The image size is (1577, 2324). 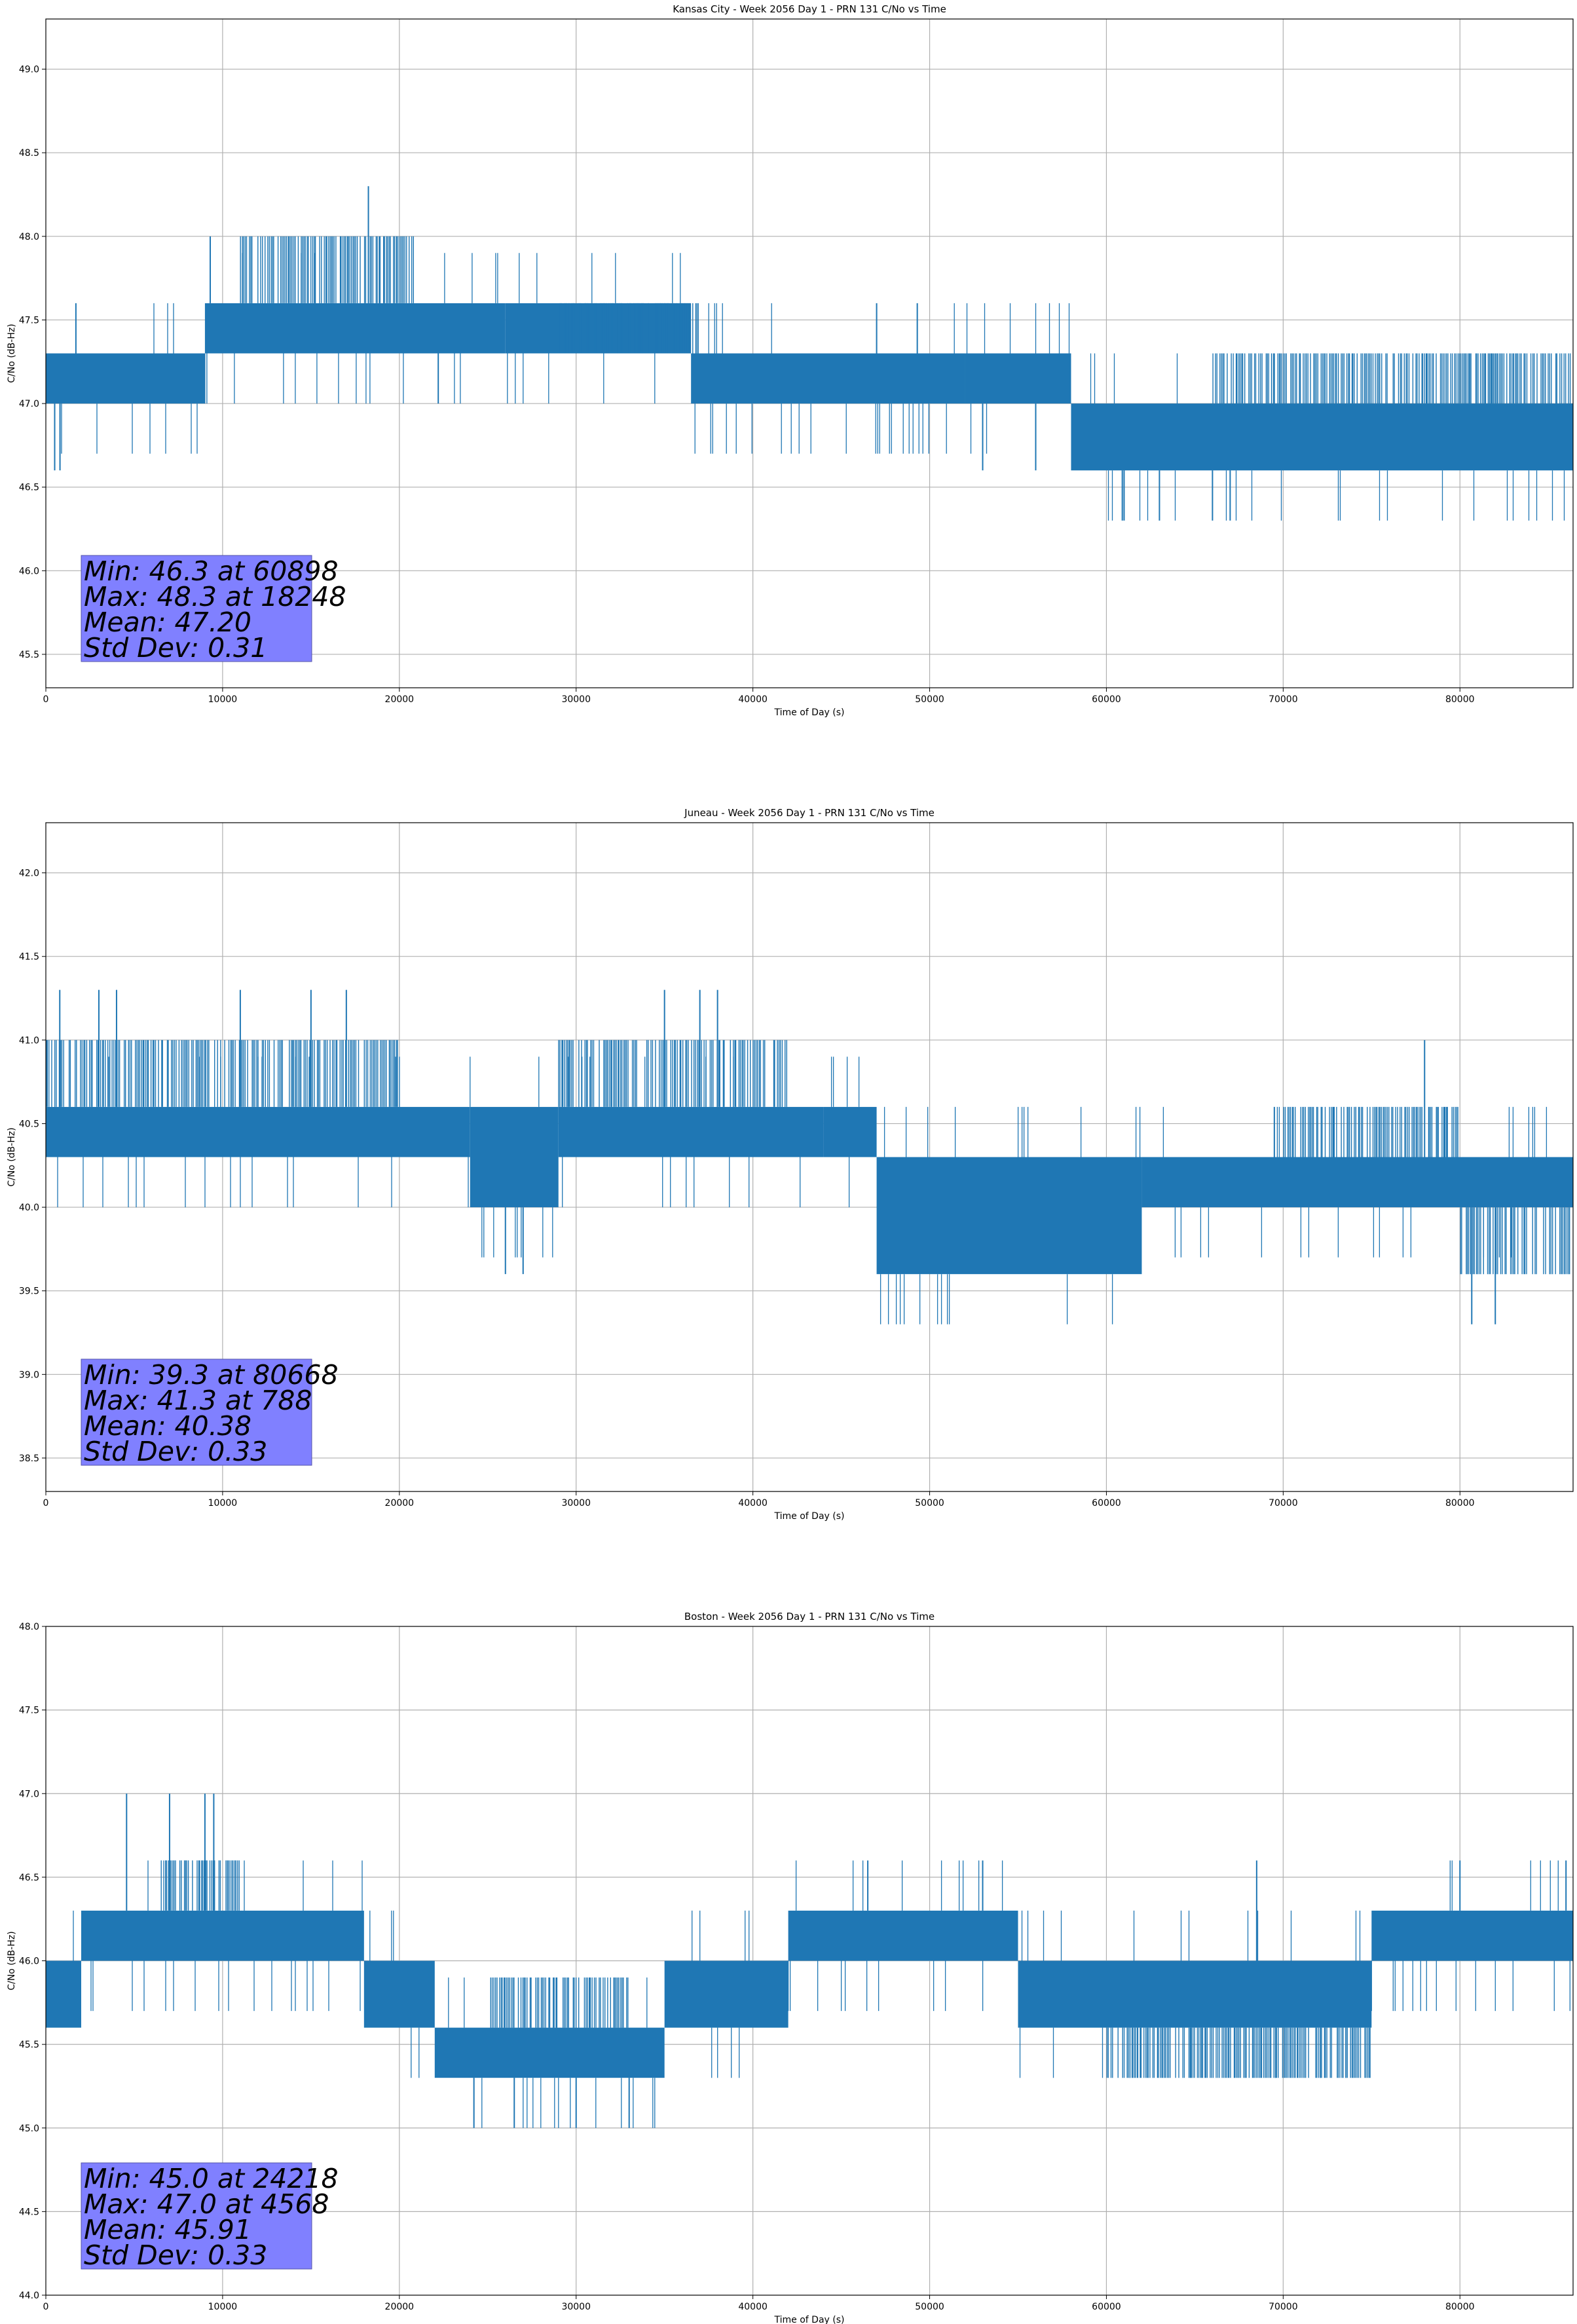 I want to click on y-tick-label: 38.5, so click(x=29, y=1458).